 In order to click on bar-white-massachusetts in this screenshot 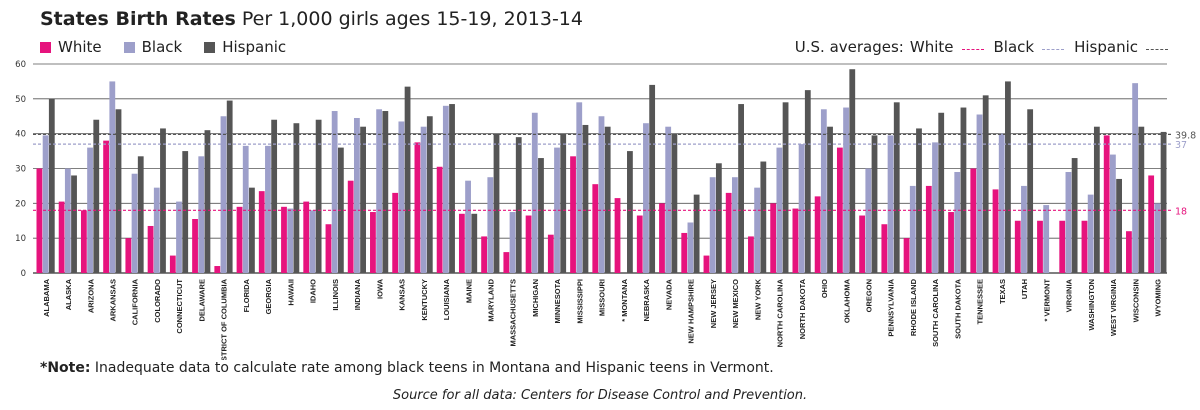, I will do `click(506, 262)`.